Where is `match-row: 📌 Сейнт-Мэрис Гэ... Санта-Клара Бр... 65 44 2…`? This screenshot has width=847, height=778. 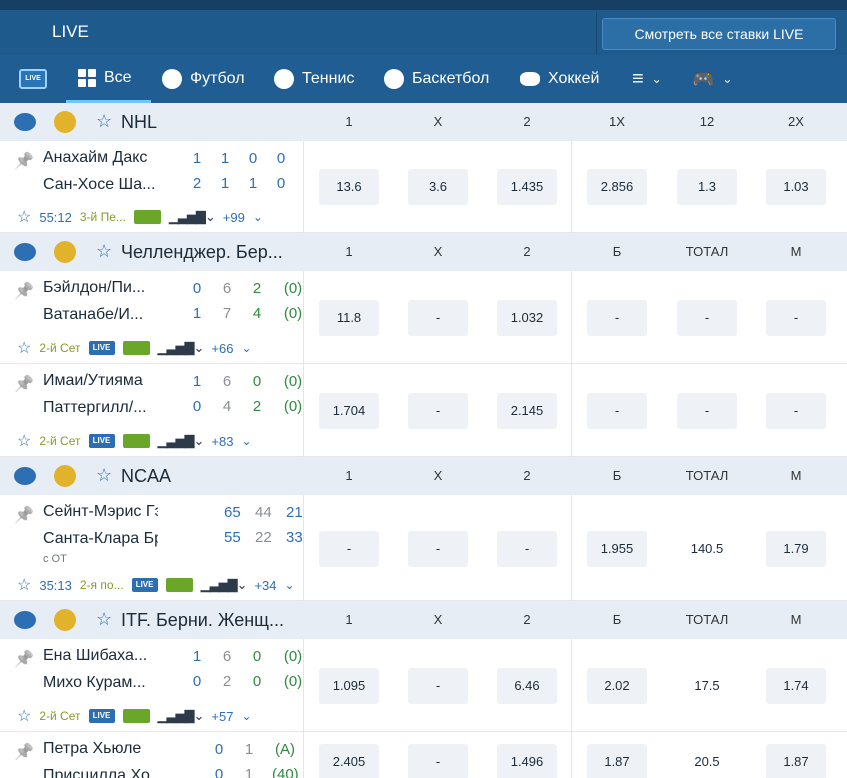
match-row: 📌 Сейнт-Мэрис Гэ... Санта-Клара Бр... 65 44 2… is located at coordinates (423, 548).